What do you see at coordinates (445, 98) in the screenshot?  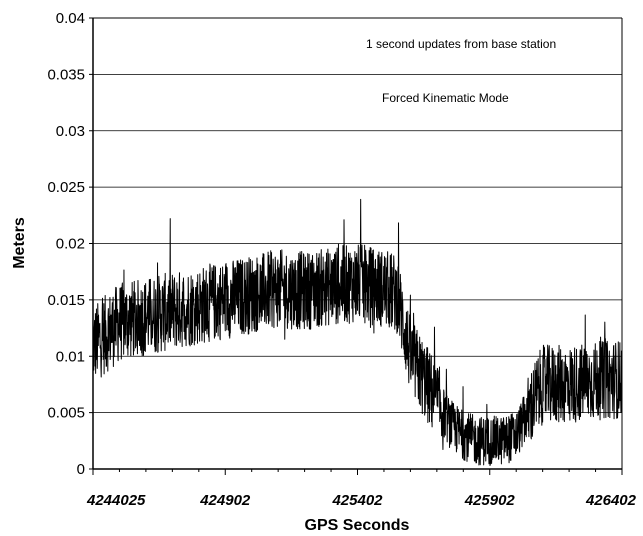 I see `annotation-mode: Forced Kinematic Mode` at bounding box center [445, 98].